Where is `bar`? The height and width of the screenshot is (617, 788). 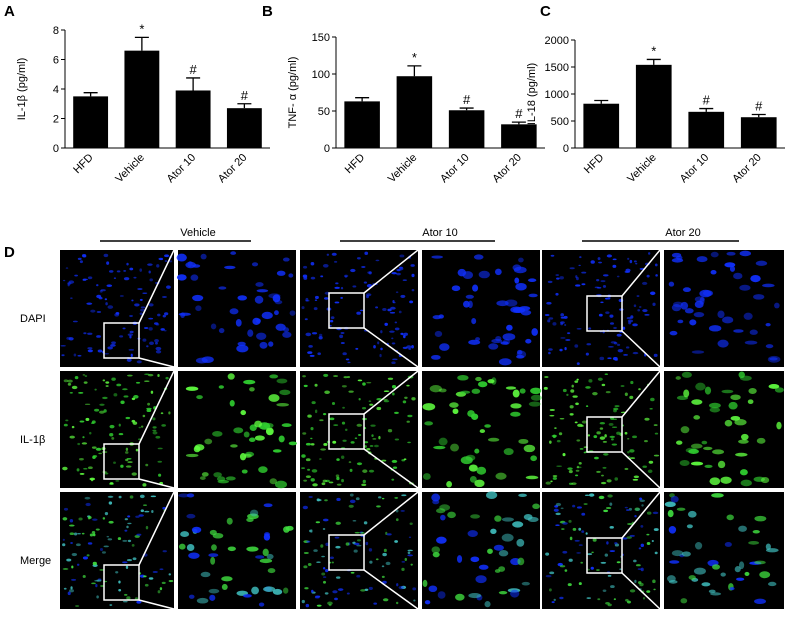
bar is located at coordinates (653, 106).